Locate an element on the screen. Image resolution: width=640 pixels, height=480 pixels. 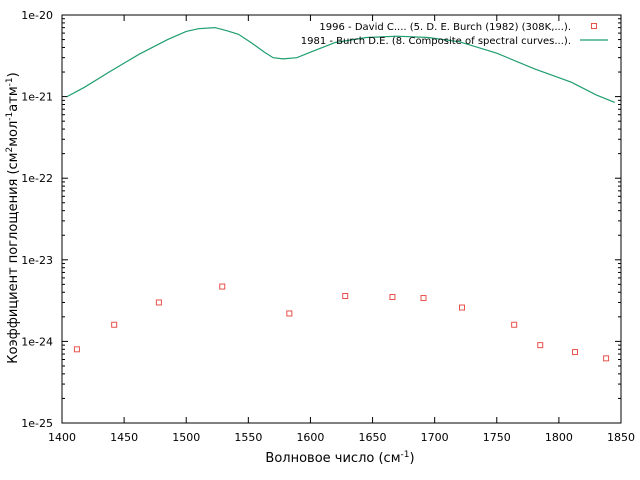
x-tick-label: 1600 is located at coordinates (310, 437).